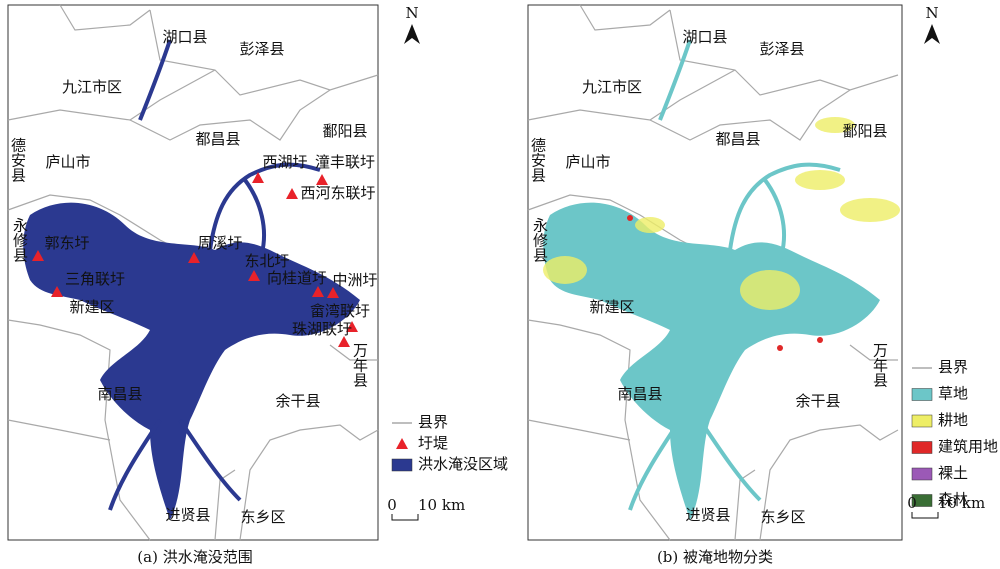 Image resolution: width=1000 pixels, height=569 pixels. What do you see at coordinates (953, 500) in the screenshot?
I see `legend-label: 森林` at bounding box center [953, 500].